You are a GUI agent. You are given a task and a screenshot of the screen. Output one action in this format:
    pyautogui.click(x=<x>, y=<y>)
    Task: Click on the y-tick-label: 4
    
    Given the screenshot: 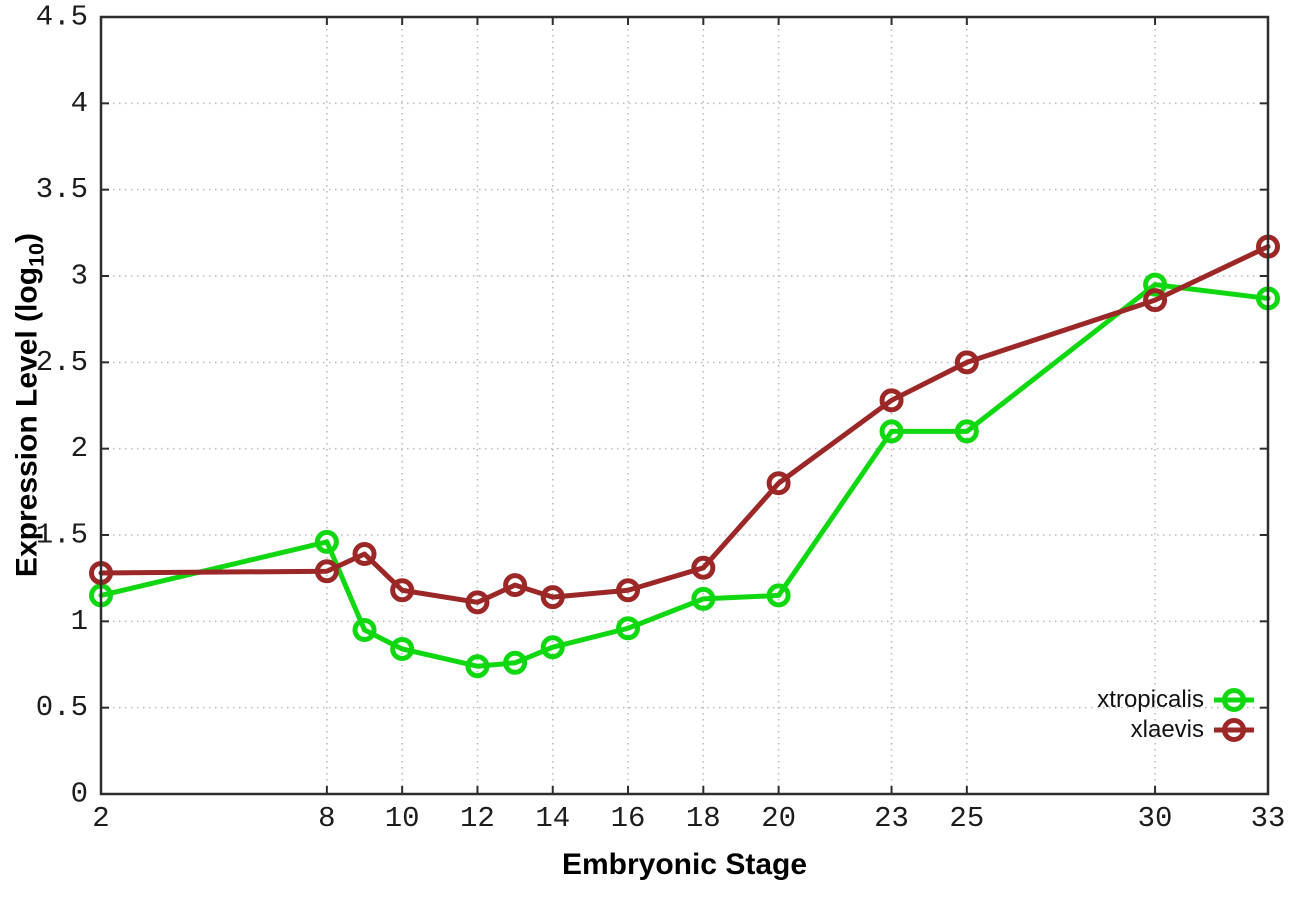 What is the action you would take?
    pyautogui.click(x=79, y=103)
    